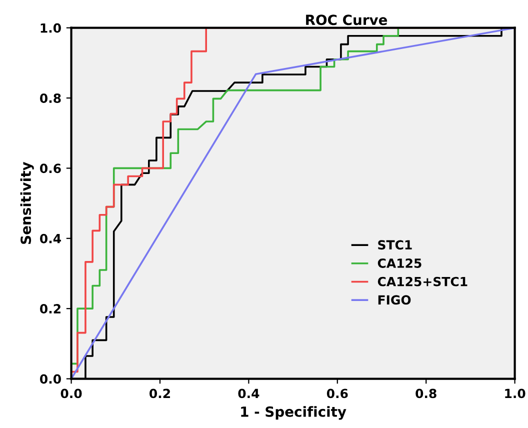 The width and height of the screenshot is (528, 428). I want to click on x-tick-label: 0.0, so click(71, 393).